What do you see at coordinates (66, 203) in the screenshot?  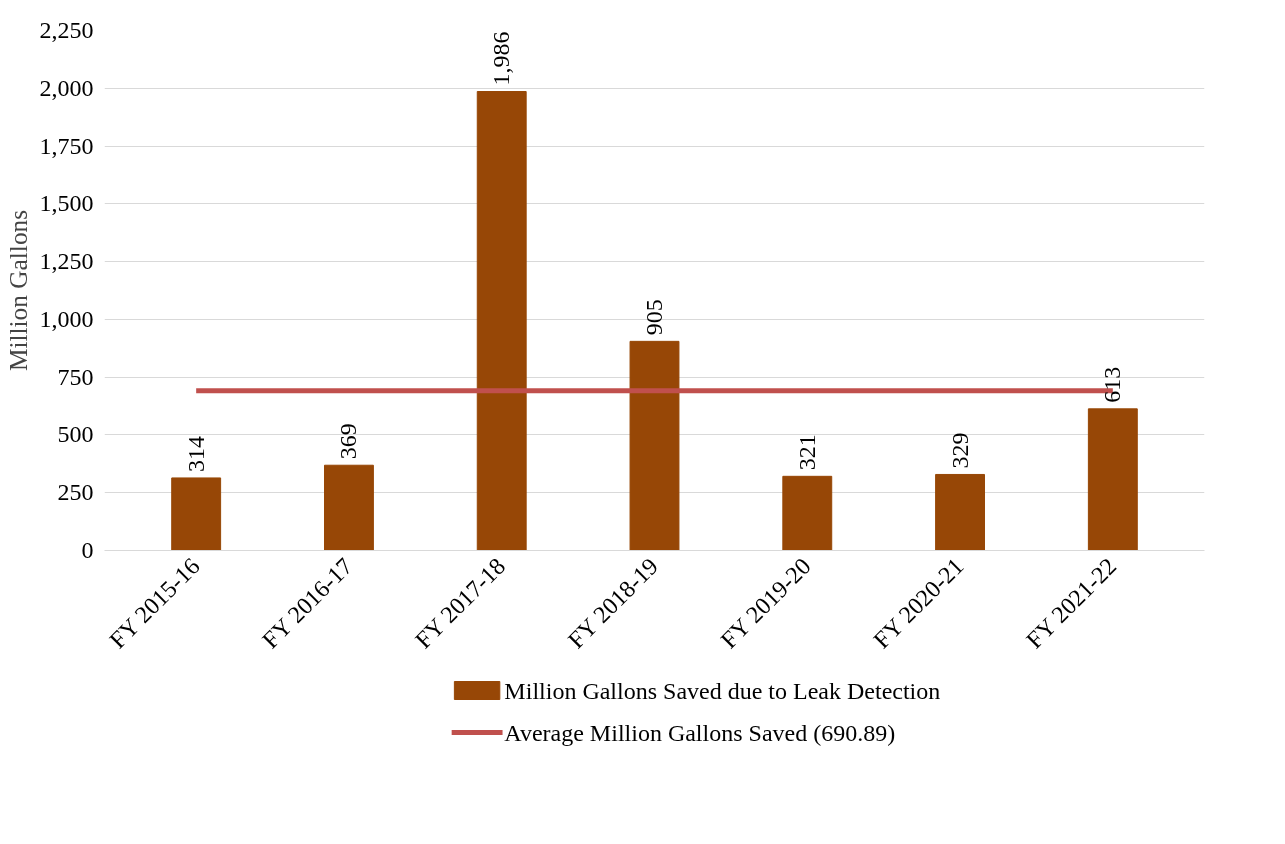 I see `y-tick-label: 1,500` at bounding box center [66, 203].